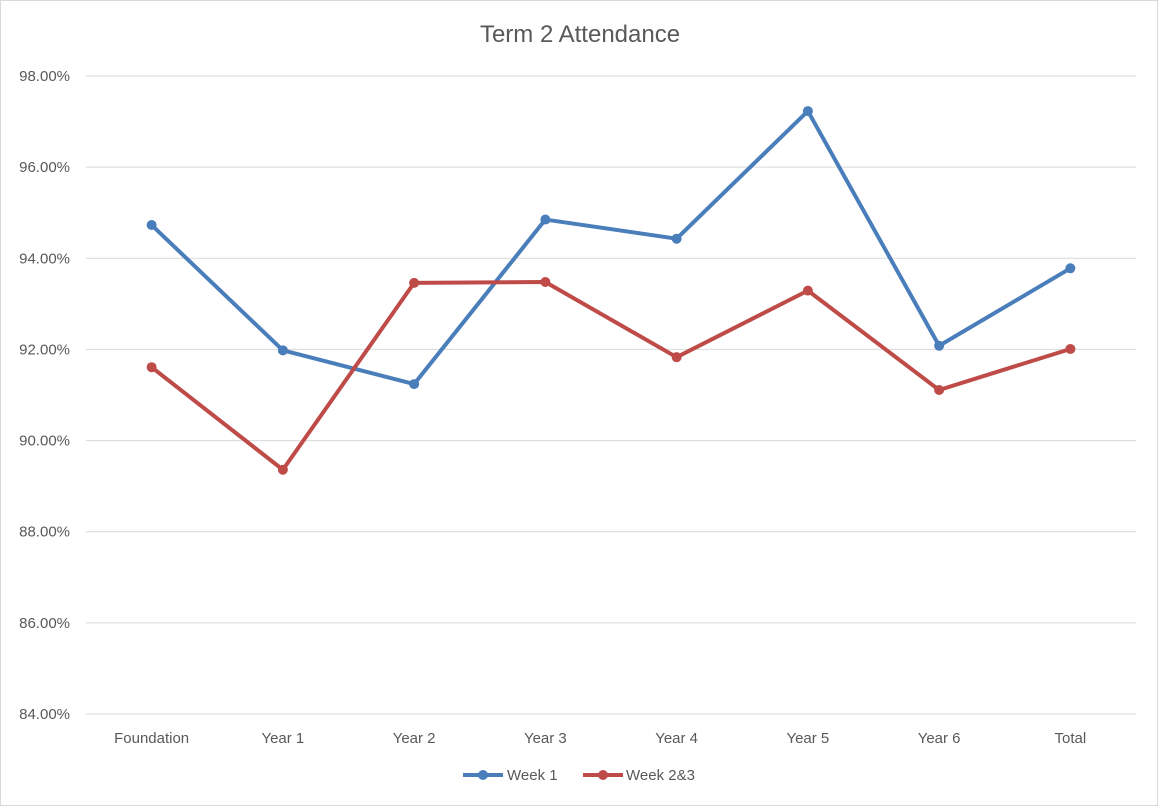  Describe the element at coordinates (282, 738) in the screenshot. I see `x-tick-label: Year 1` at that location.